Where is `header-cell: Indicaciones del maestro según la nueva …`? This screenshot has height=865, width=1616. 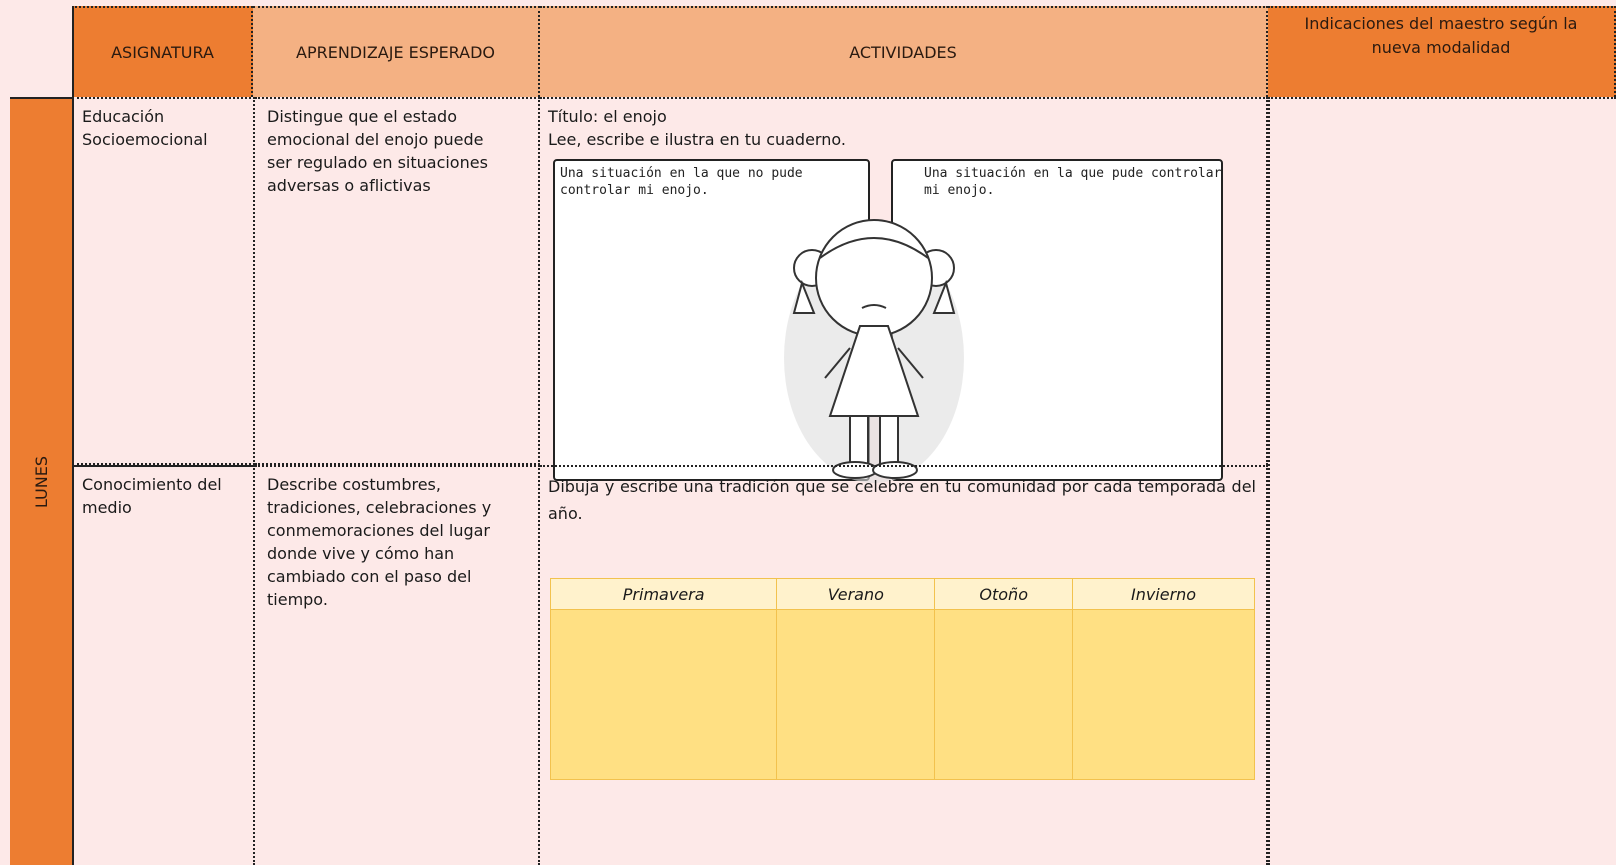
header-cell: Indicaciones del maestro según la nueva … is located at coordinates (1442, 51).